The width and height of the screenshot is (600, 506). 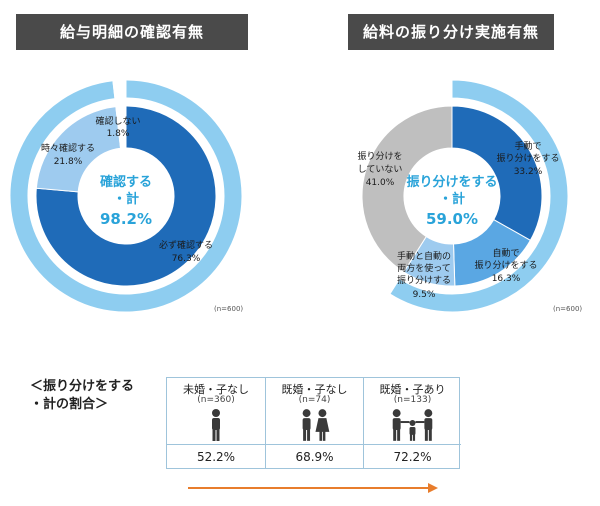 What do you see at coordinates (451, 32) in the screenshot?
I see `right-chart-title: 給料の振り分け実施有無` at bounding box center [451, 32].